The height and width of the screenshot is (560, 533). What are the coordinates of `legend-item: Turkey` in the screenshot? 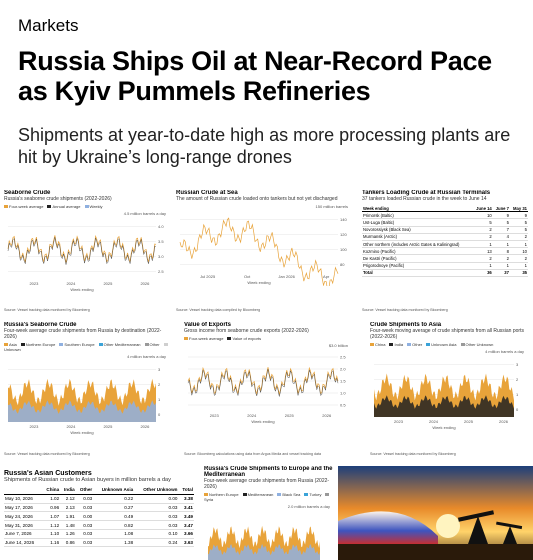 It's located at (312, 494).